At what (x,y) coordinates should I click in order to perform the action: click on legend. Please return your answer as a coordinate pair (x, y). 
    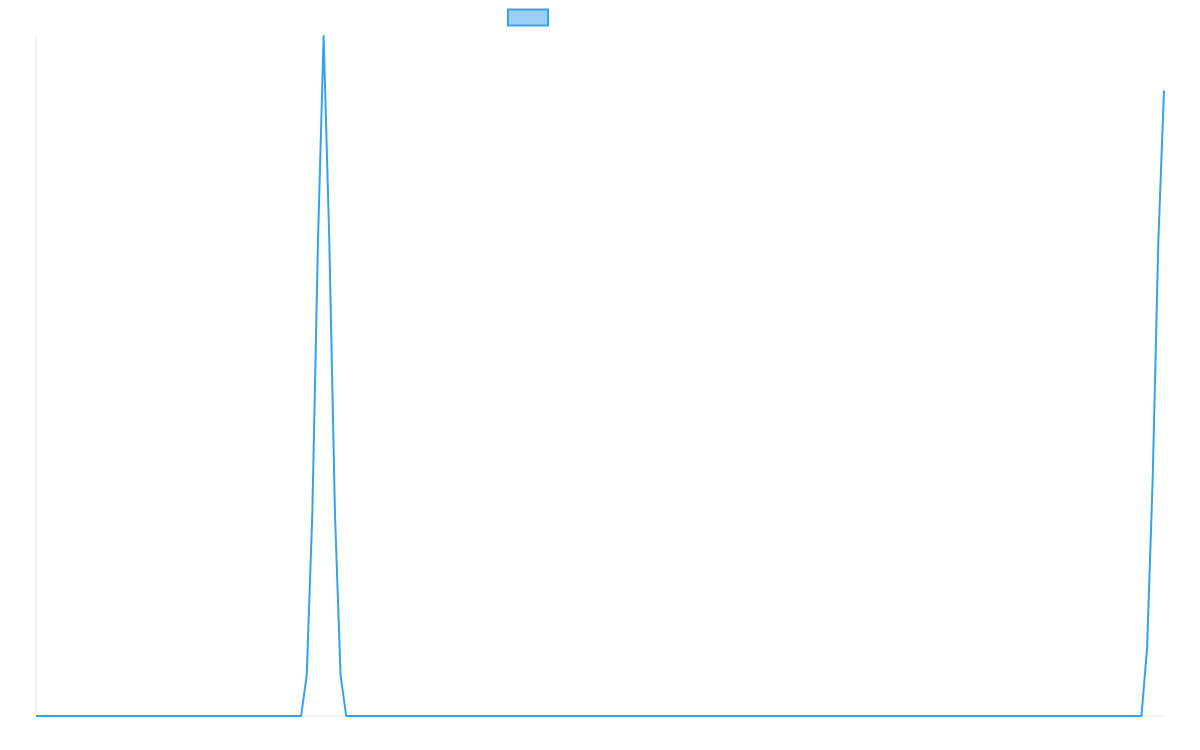
    Looking at the image, I should click on (528, 17).